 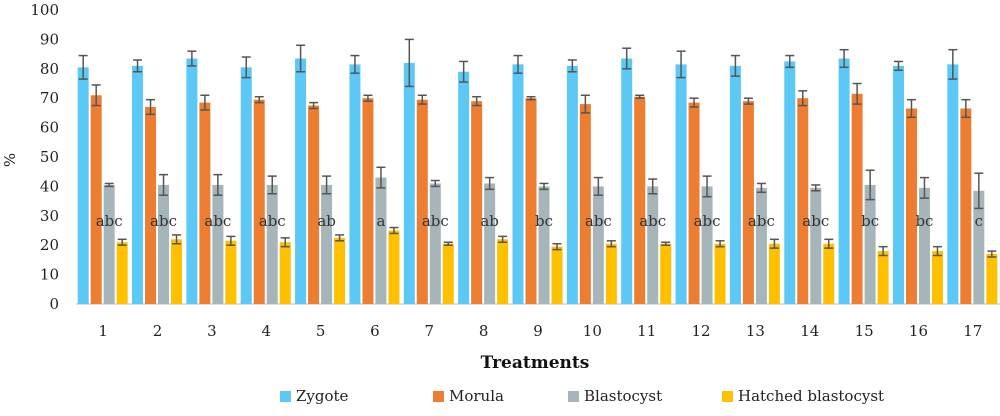 What do you see at coordinates (972, 331) in the screenshot?
I see `x-tick-label: 17` at bounding box center [972, 331].